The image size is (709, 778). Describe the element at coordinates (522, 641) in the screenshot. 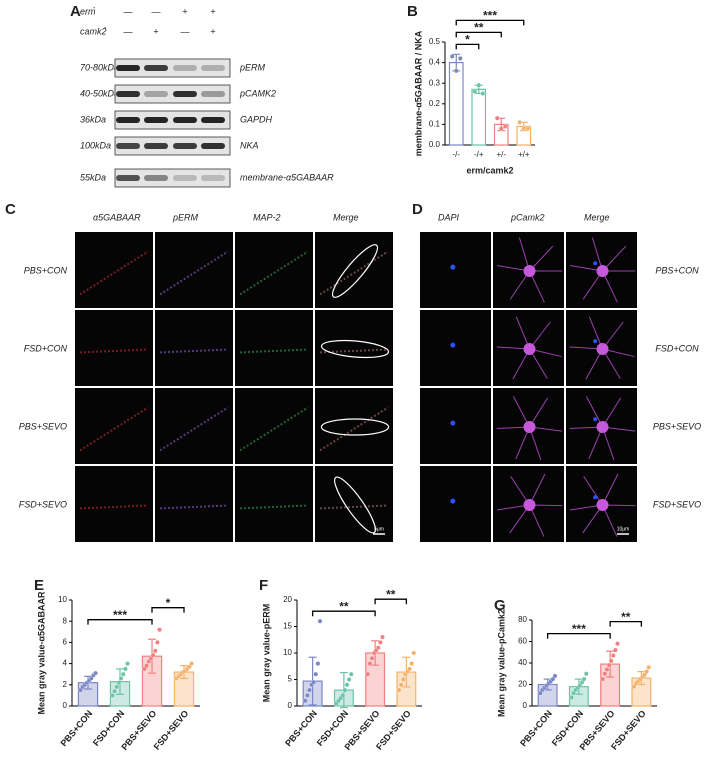

I see `y-tick-label: 60` at that location.